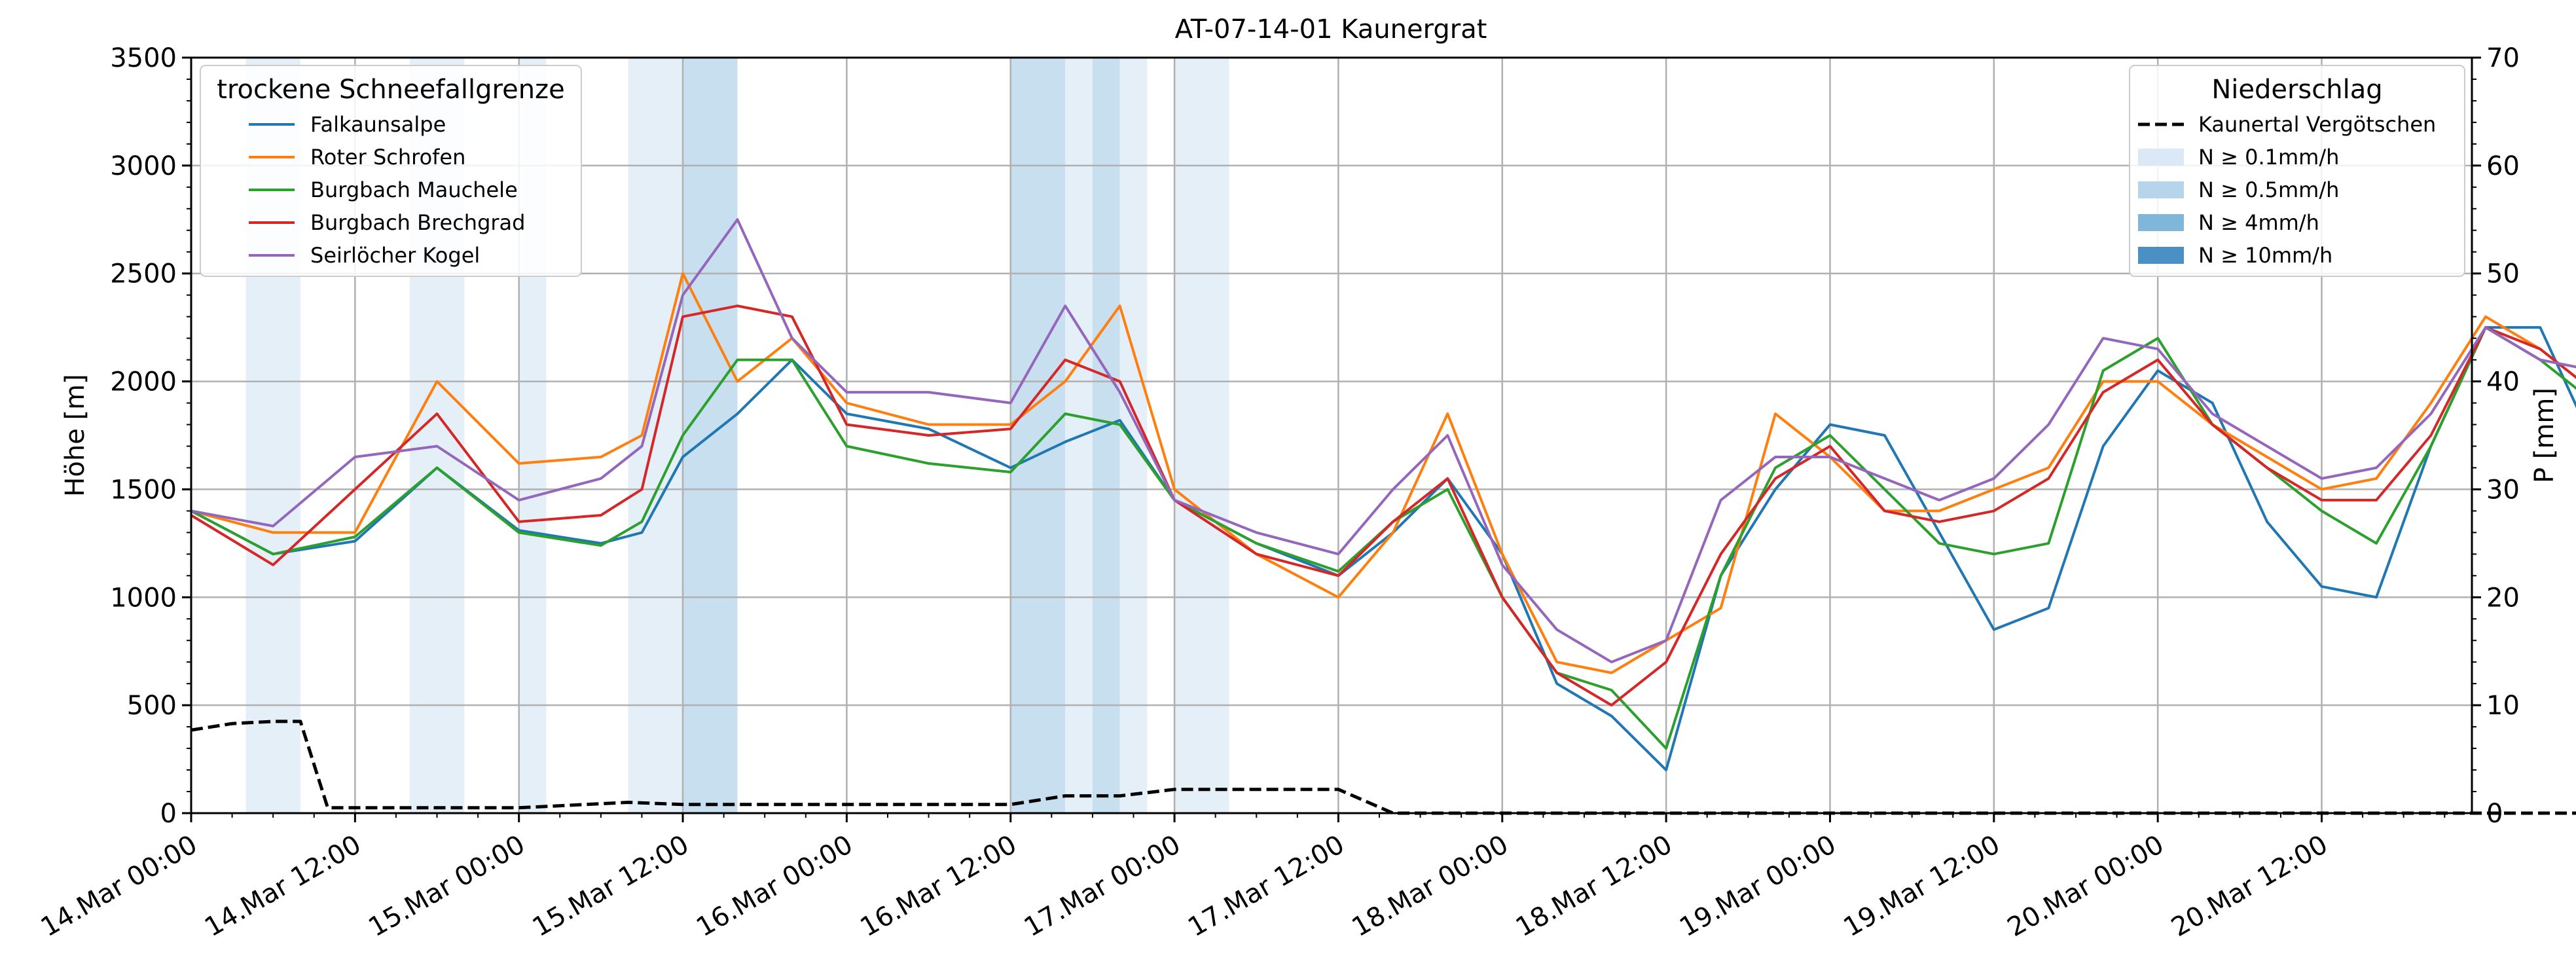 This screenshot has width=2576, height=967. I want to click on y-tick-label-7: 3500, so click(143, 58).